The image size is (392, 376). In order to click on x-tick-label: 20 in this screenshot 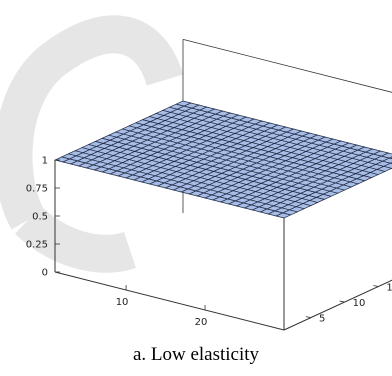, I will do `click(201, 322)`.